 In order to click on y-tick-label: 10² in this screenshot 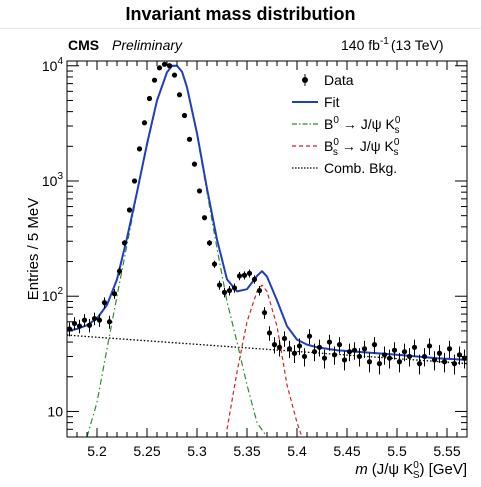, I will do `click(53, 295)`.